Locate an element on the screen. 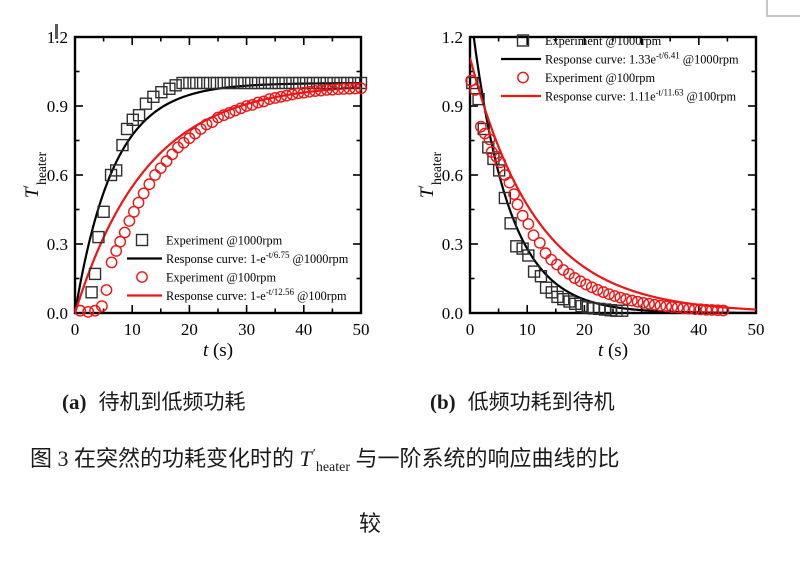 This screenshot has height=582, width=800. legend-label-a-3: Response curve: 1-e-t/12.56 @100rpm is located at coordinates (256, 295).